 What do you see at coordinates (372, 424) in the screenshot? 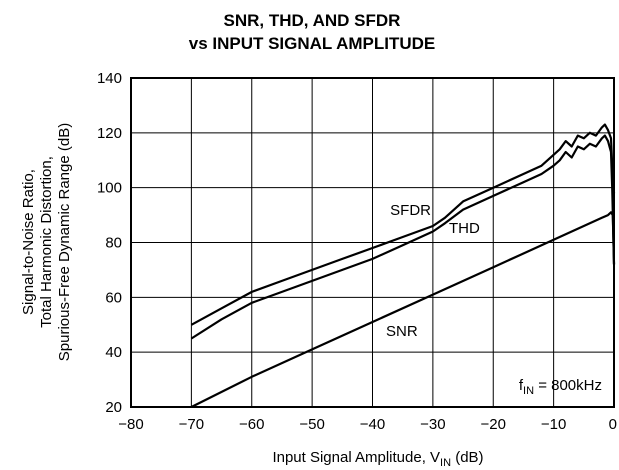
I see `x-tick-label: −40` at bounding box center [372, 424].